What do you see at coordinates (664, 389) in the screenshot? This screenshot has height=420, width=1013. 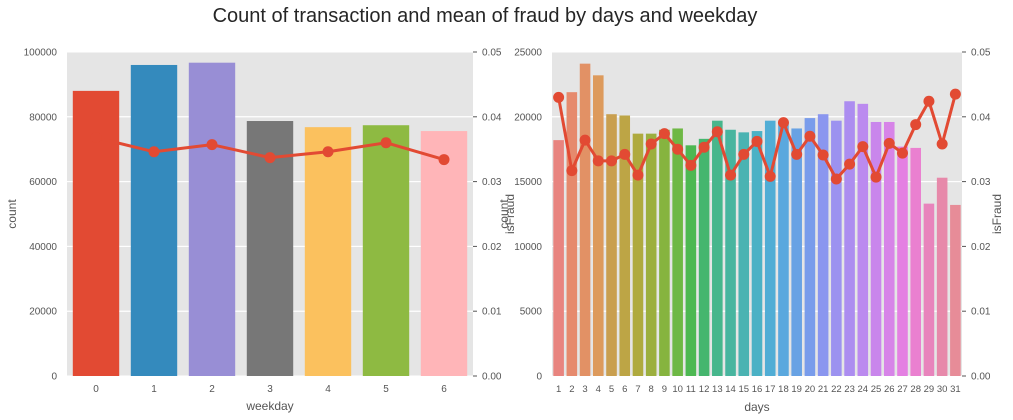 I see `x-tick-label: 9` at bounding box center [664, 389].